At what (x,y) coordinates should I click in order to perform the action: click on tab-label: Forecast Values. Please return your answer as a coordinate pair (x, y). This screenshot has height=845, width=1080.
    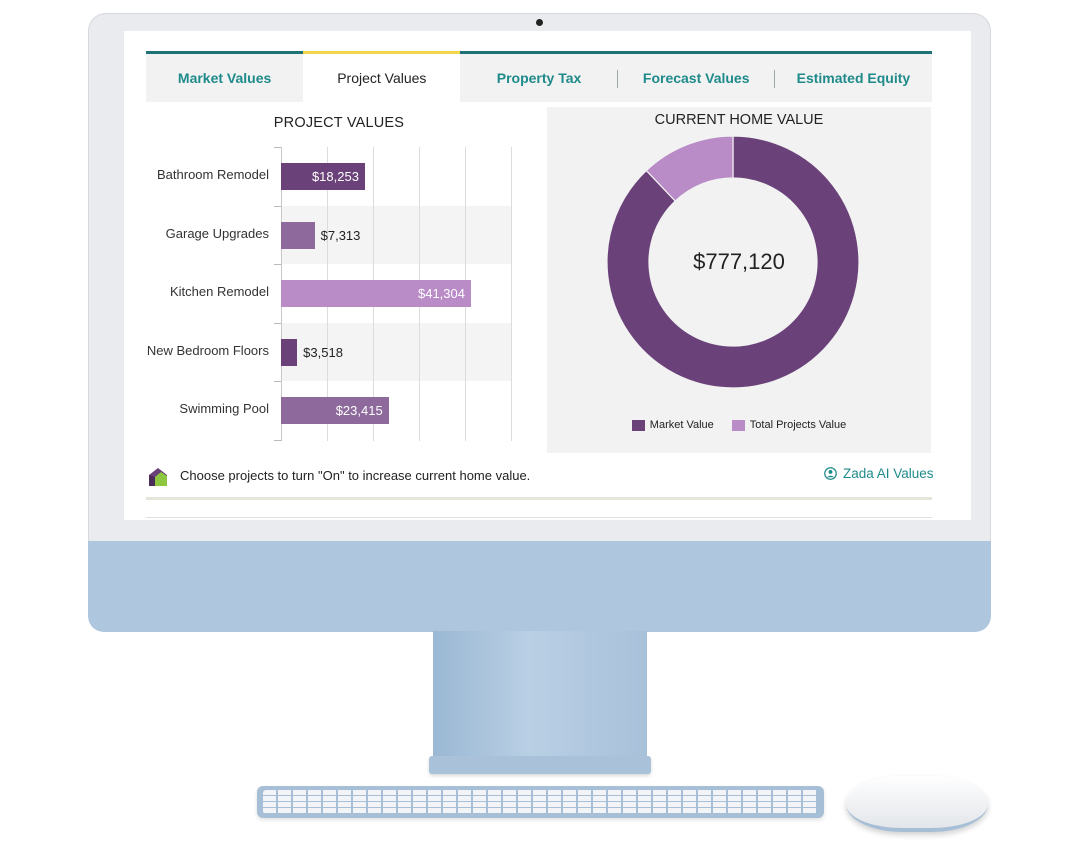
    Looking at the image, I should click on (696, 78).